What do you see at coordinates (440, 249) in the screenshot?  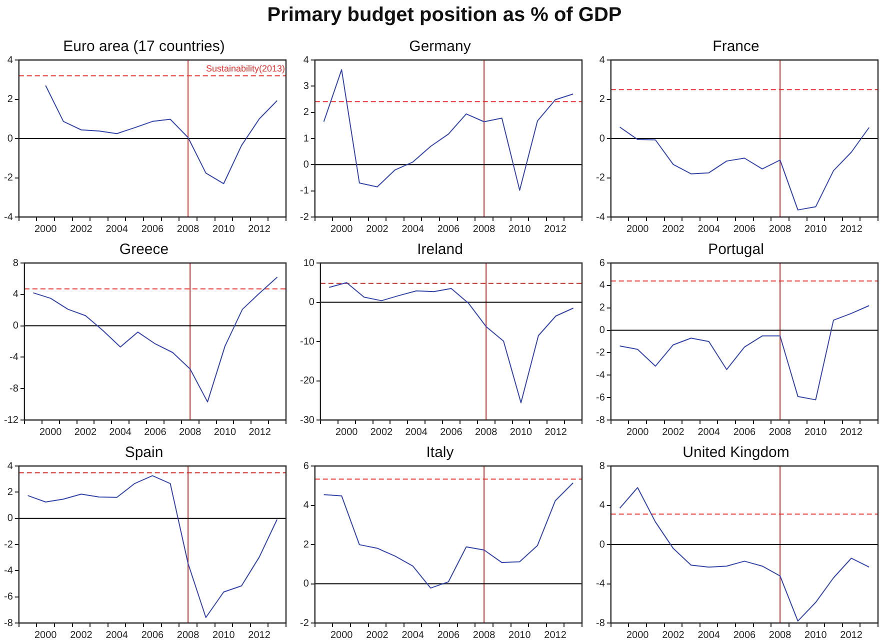 I see `chart-title: Ireland` at bounding box center [440, 249].